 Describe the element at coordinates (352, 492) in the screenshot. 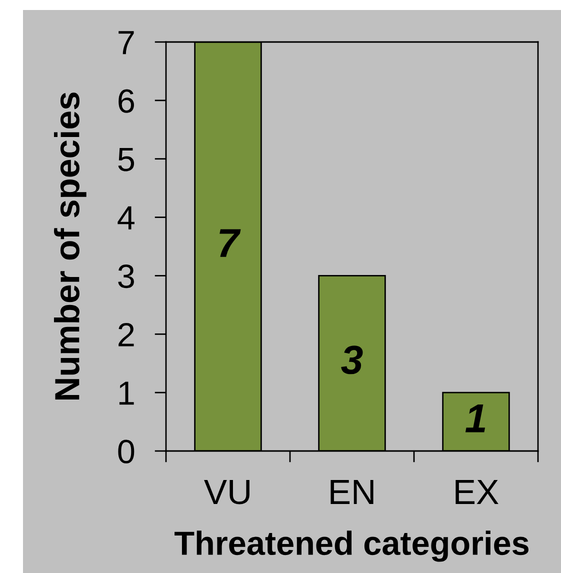

I see `x-tick-label: EN` at that location.